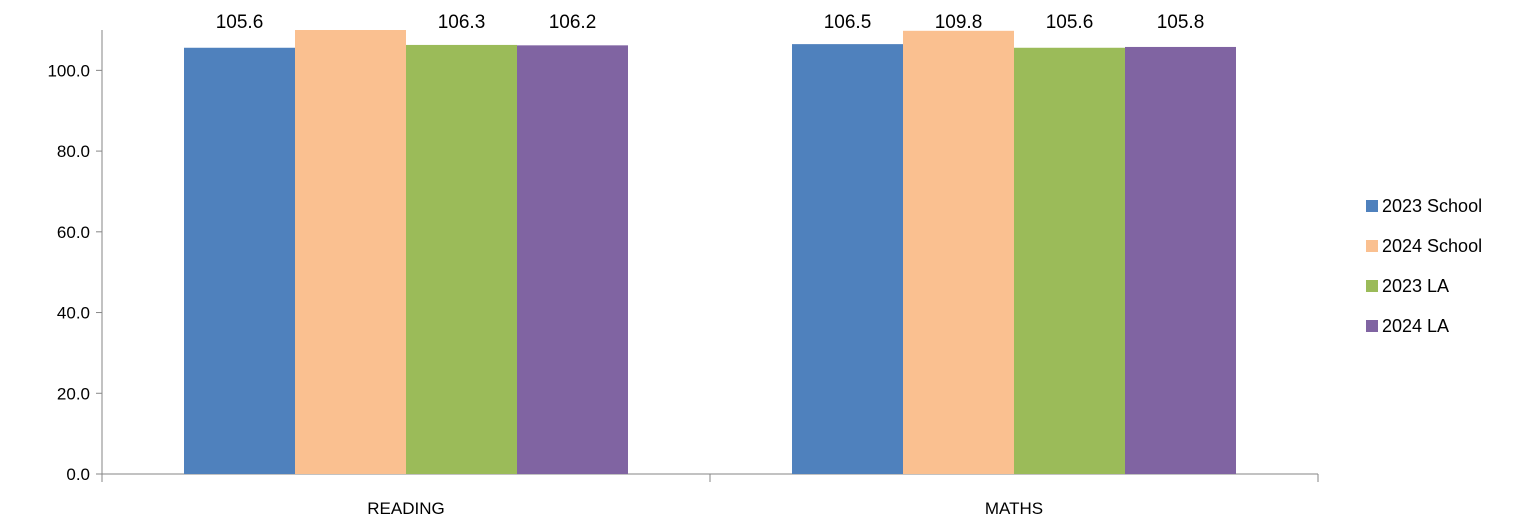 Image resolution: width=1519 pixels, height=524 pixels. I want to click on data-label: 106.3, so click(462, 22).